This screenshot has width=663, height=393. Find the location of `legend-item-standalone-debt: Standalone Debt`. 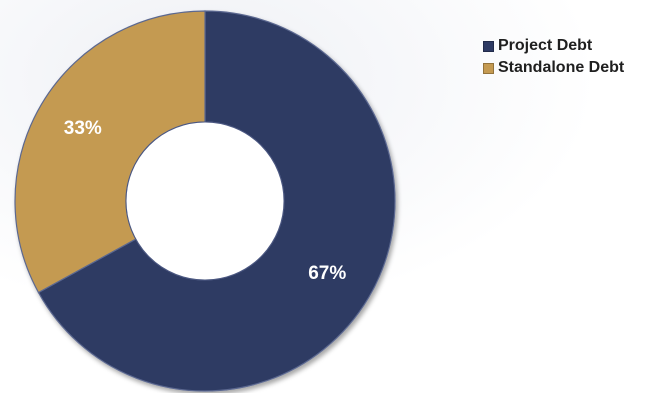

legend-item-standalone-debt: Standalone Debt is located at coordinates (553, 68).